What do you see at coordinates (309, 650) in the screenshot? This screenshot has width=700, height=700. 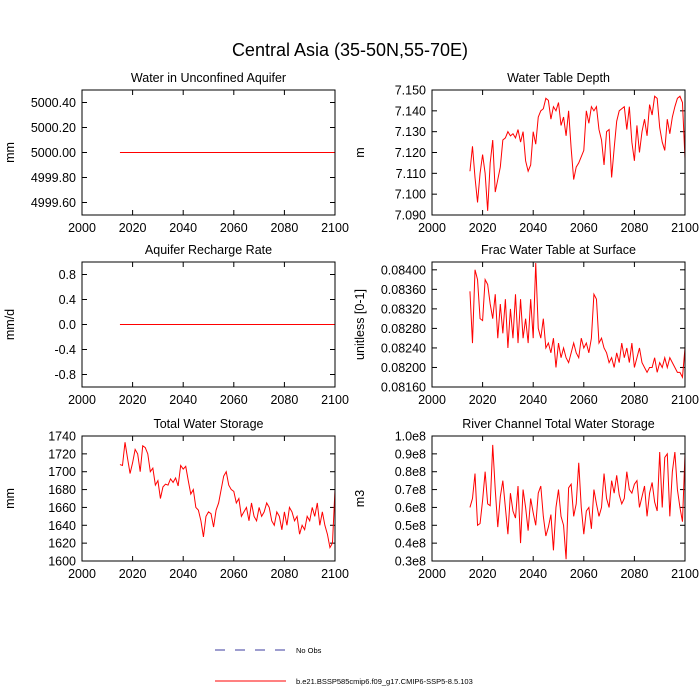 I see `legend-label: No Obs` at bounding box center [309, 650].